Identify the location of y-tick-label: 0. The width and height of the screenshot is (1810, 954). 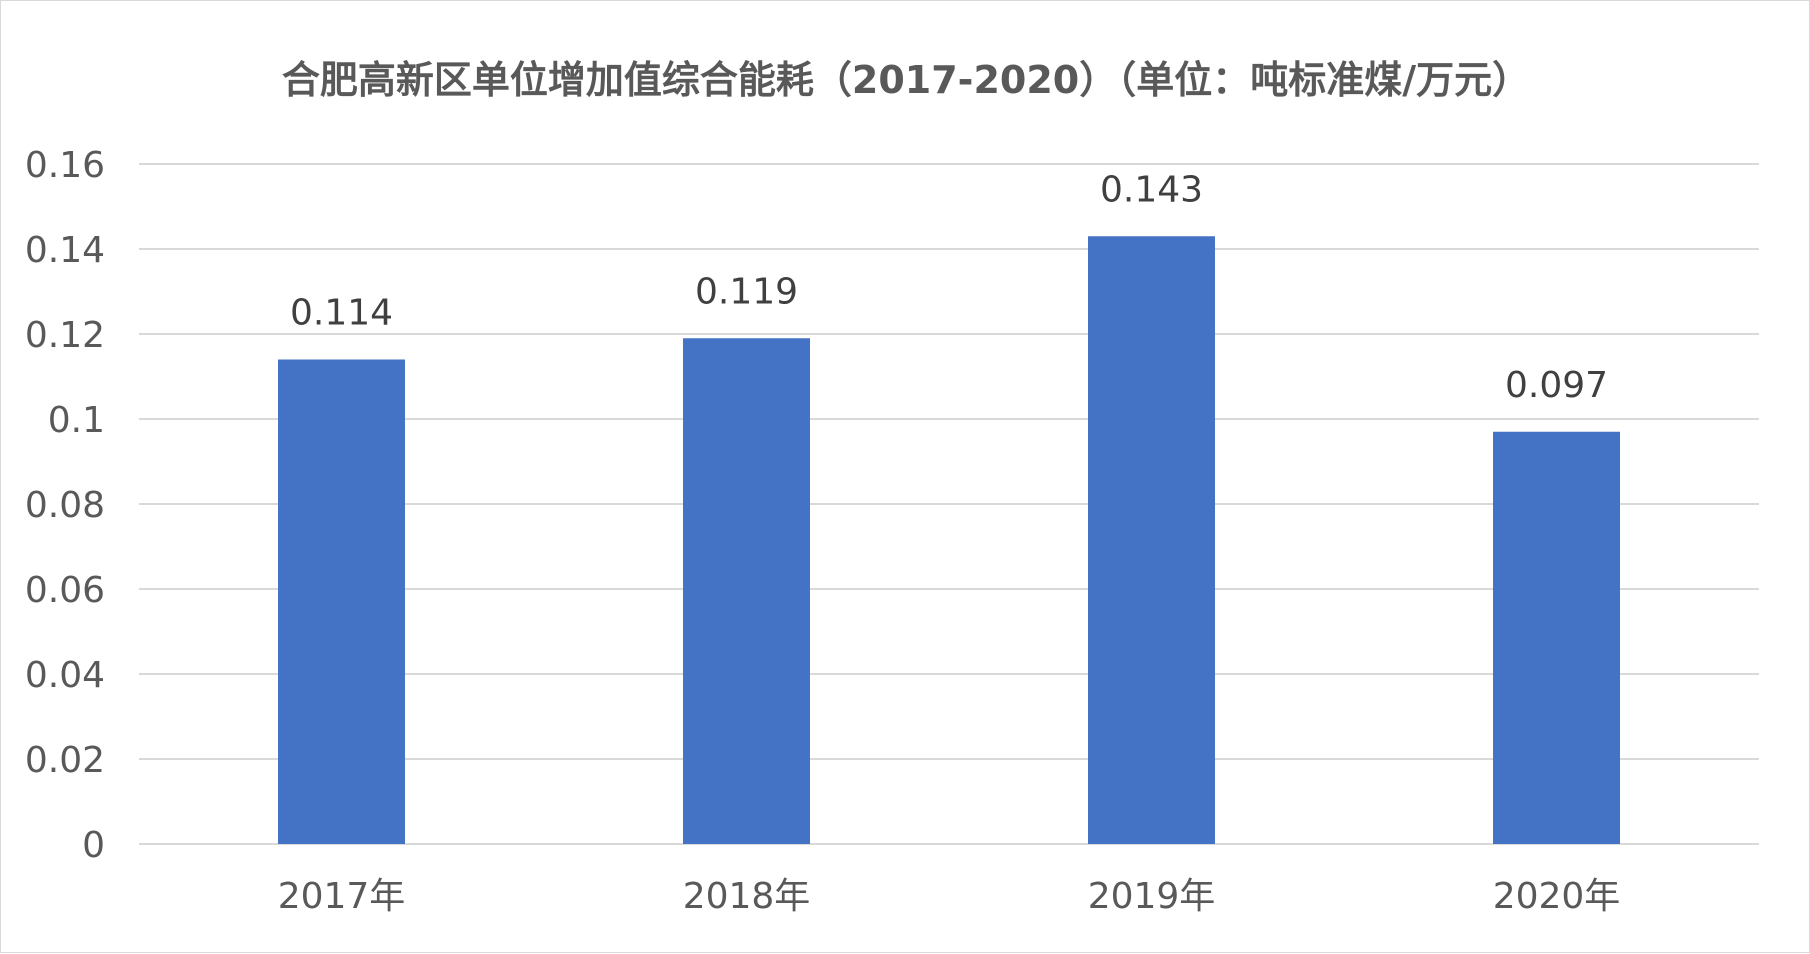
(93, 845).